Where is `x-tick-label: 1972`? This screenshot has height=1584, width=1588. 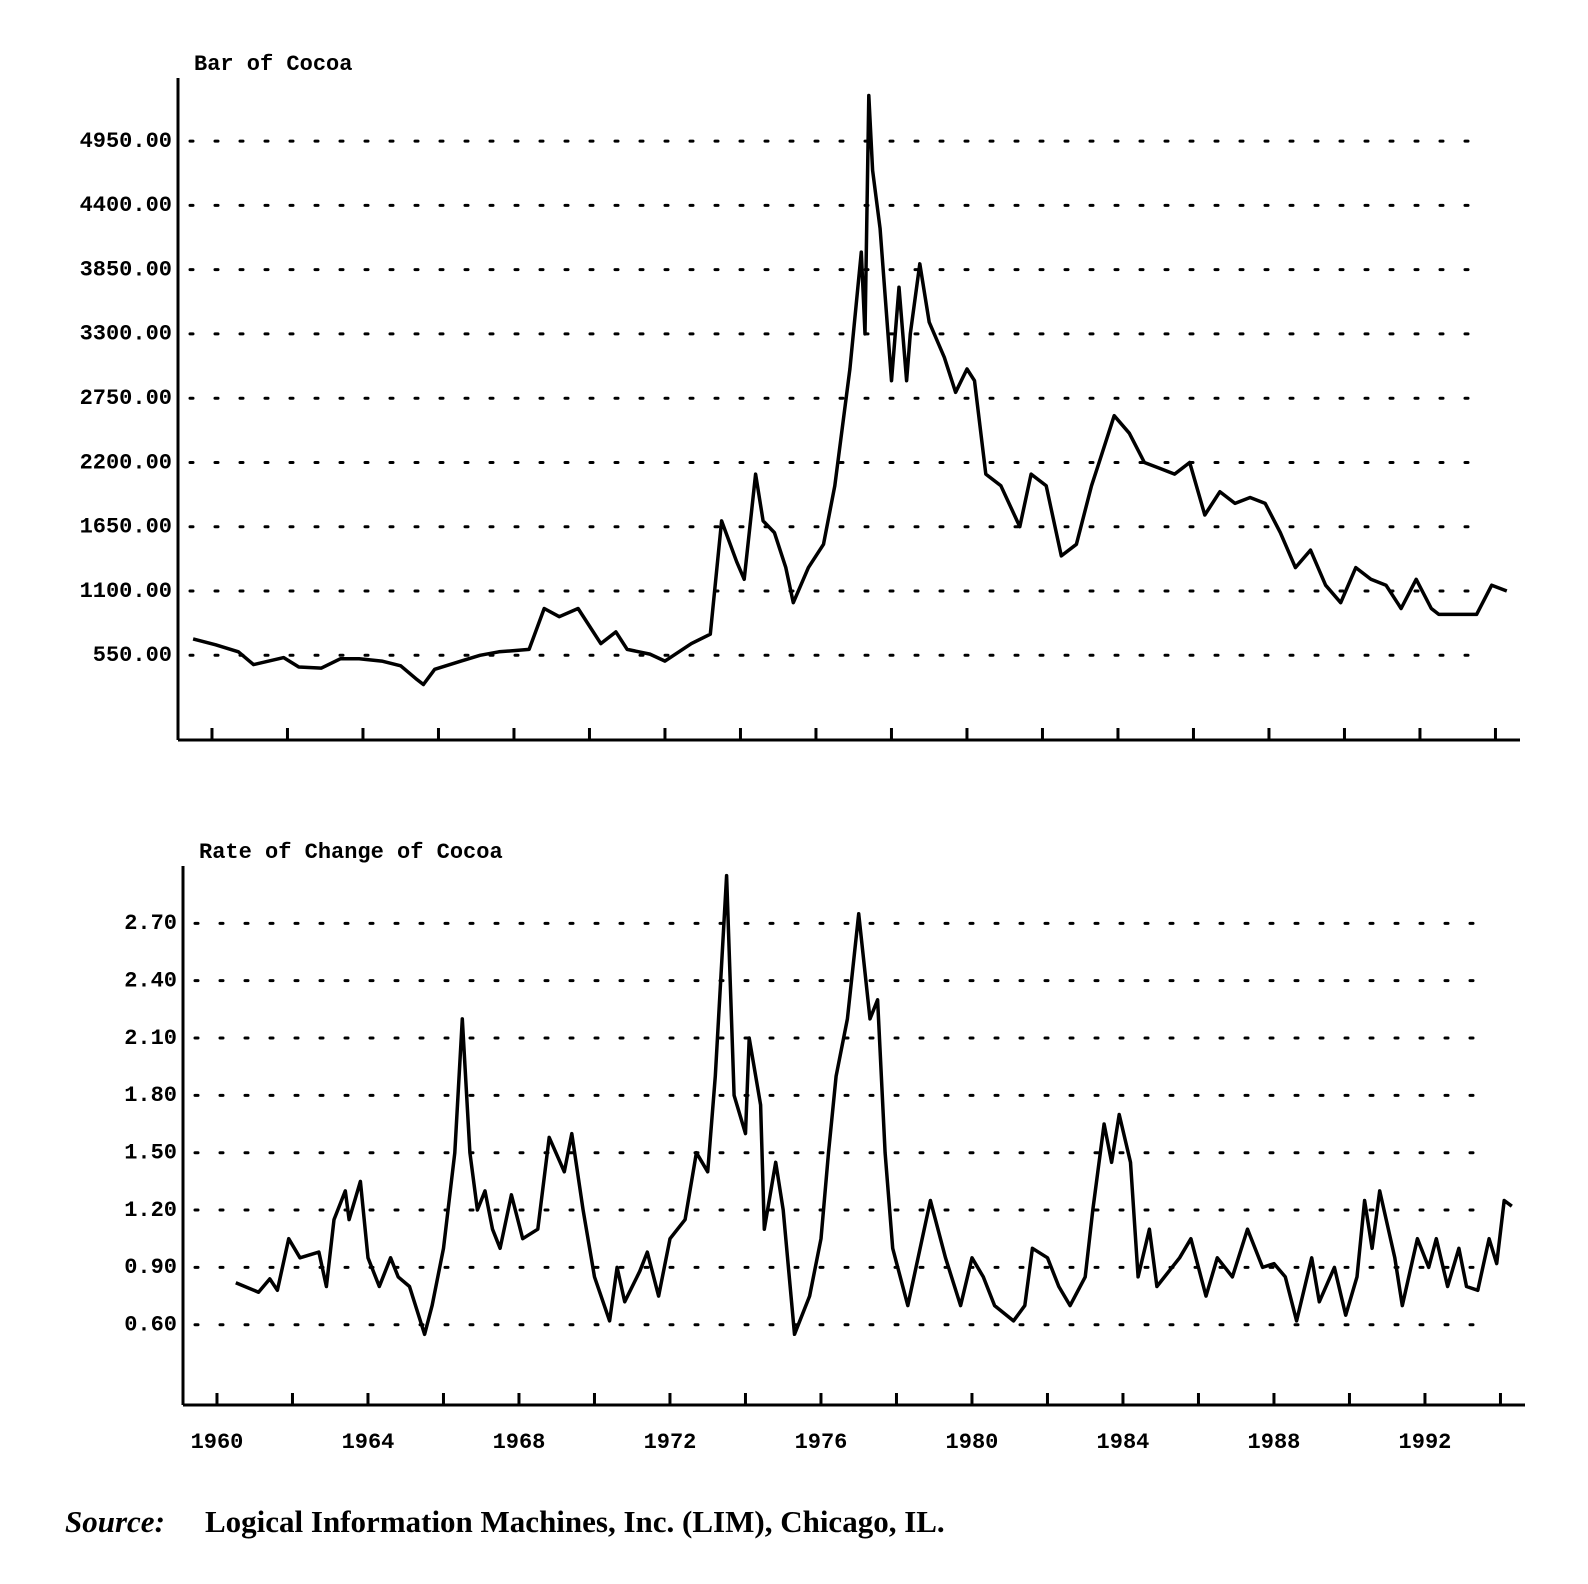
x-tick-label: 1972 is located at coordinates (670, 1442).